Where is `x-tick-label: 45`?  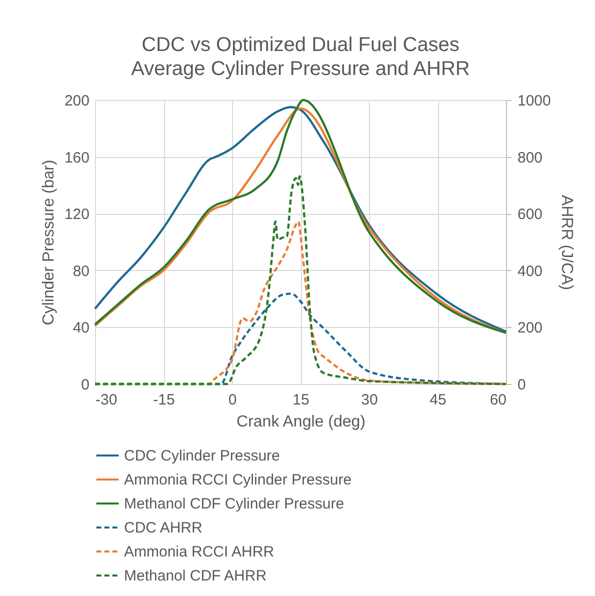 x-tick-label: 45 is located at coordinates (438, 400).